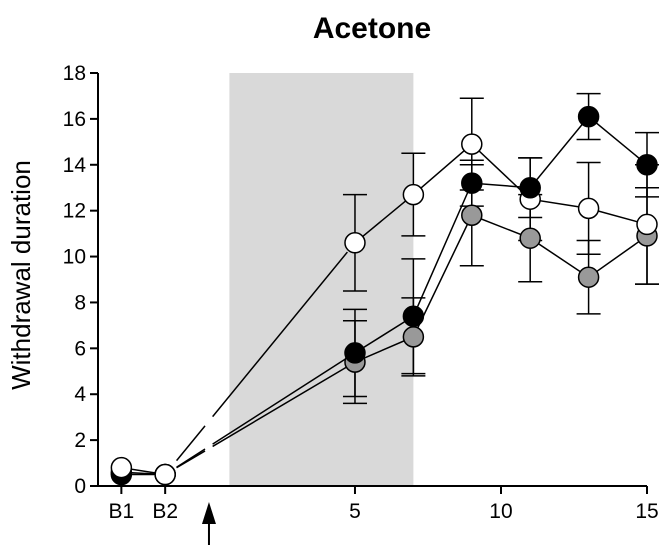 The height and width of the screenshot is (549, 663). I want to click on series-1-connector-before-break, so click(191, 459).